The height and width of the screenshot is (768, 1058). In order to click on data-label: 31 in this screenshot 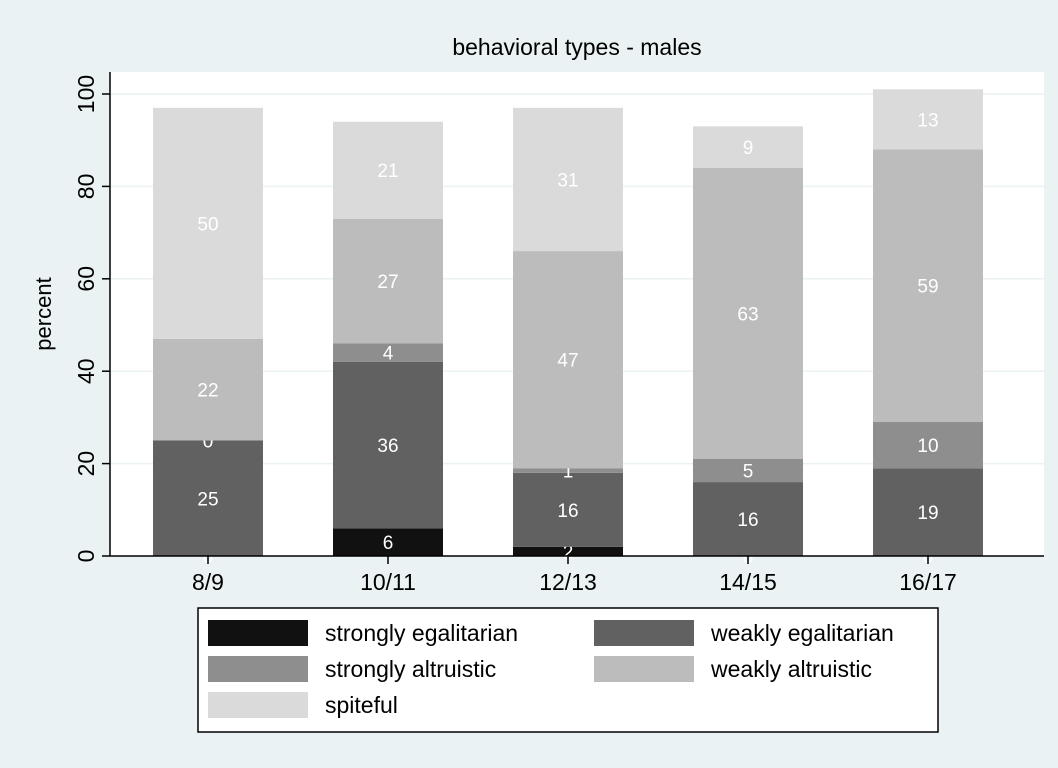, I will do `click(567, 180)`.